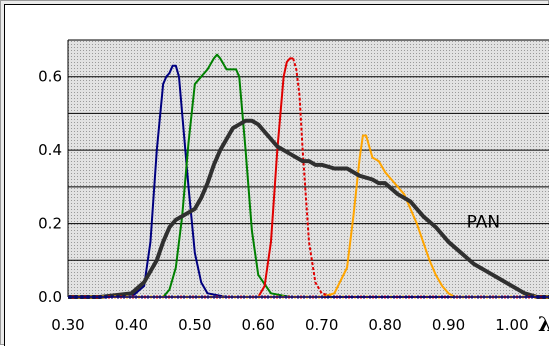 The width and height of the screenshot is (549, 346). Describe the element at coordinates (67, 325) in the screenshot. I see `x-tick-label: 0.30` at that location.